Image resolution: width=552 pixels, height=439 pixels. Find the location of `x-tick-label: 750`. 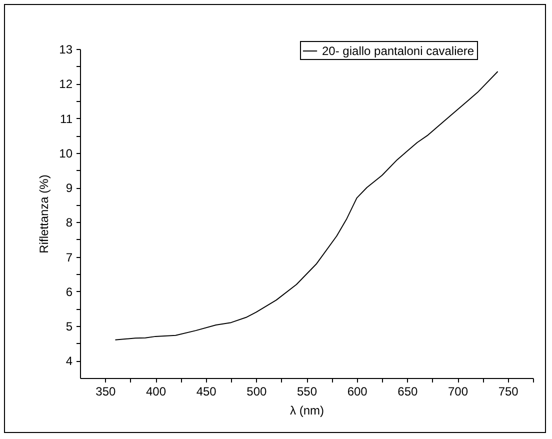

x-tick-label: 750 is located at coordinates (508, 391).